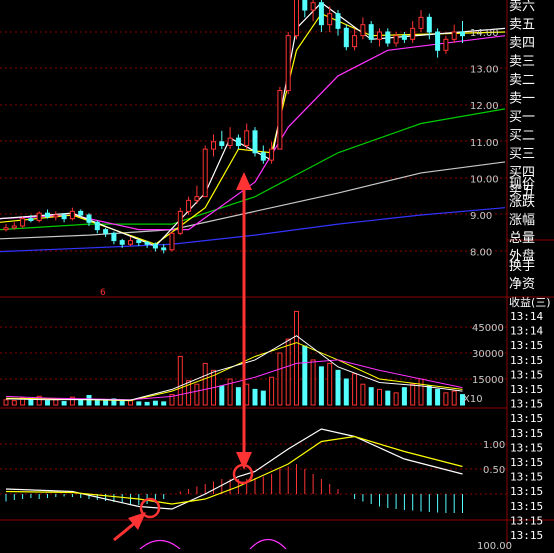 The width and height of the screenshot is (554, 553). I want to click on annotation-arrow-diagonal, so click(129, 527).